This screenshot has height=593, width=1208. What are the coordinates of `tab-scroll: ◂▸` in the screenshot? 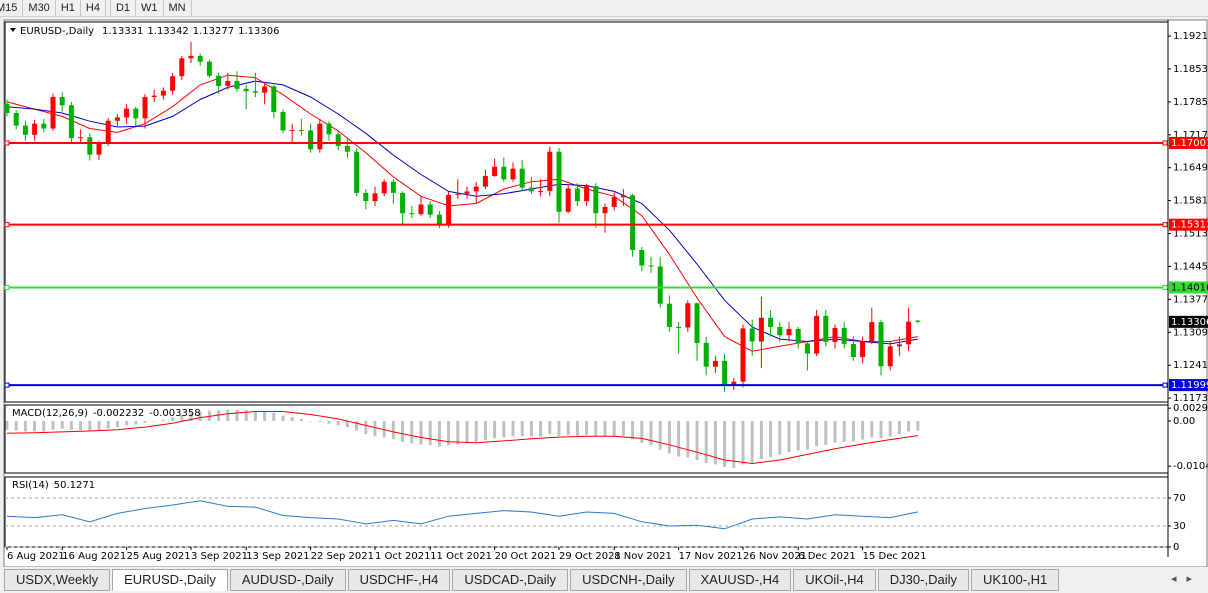 It's located at (1186, 579).